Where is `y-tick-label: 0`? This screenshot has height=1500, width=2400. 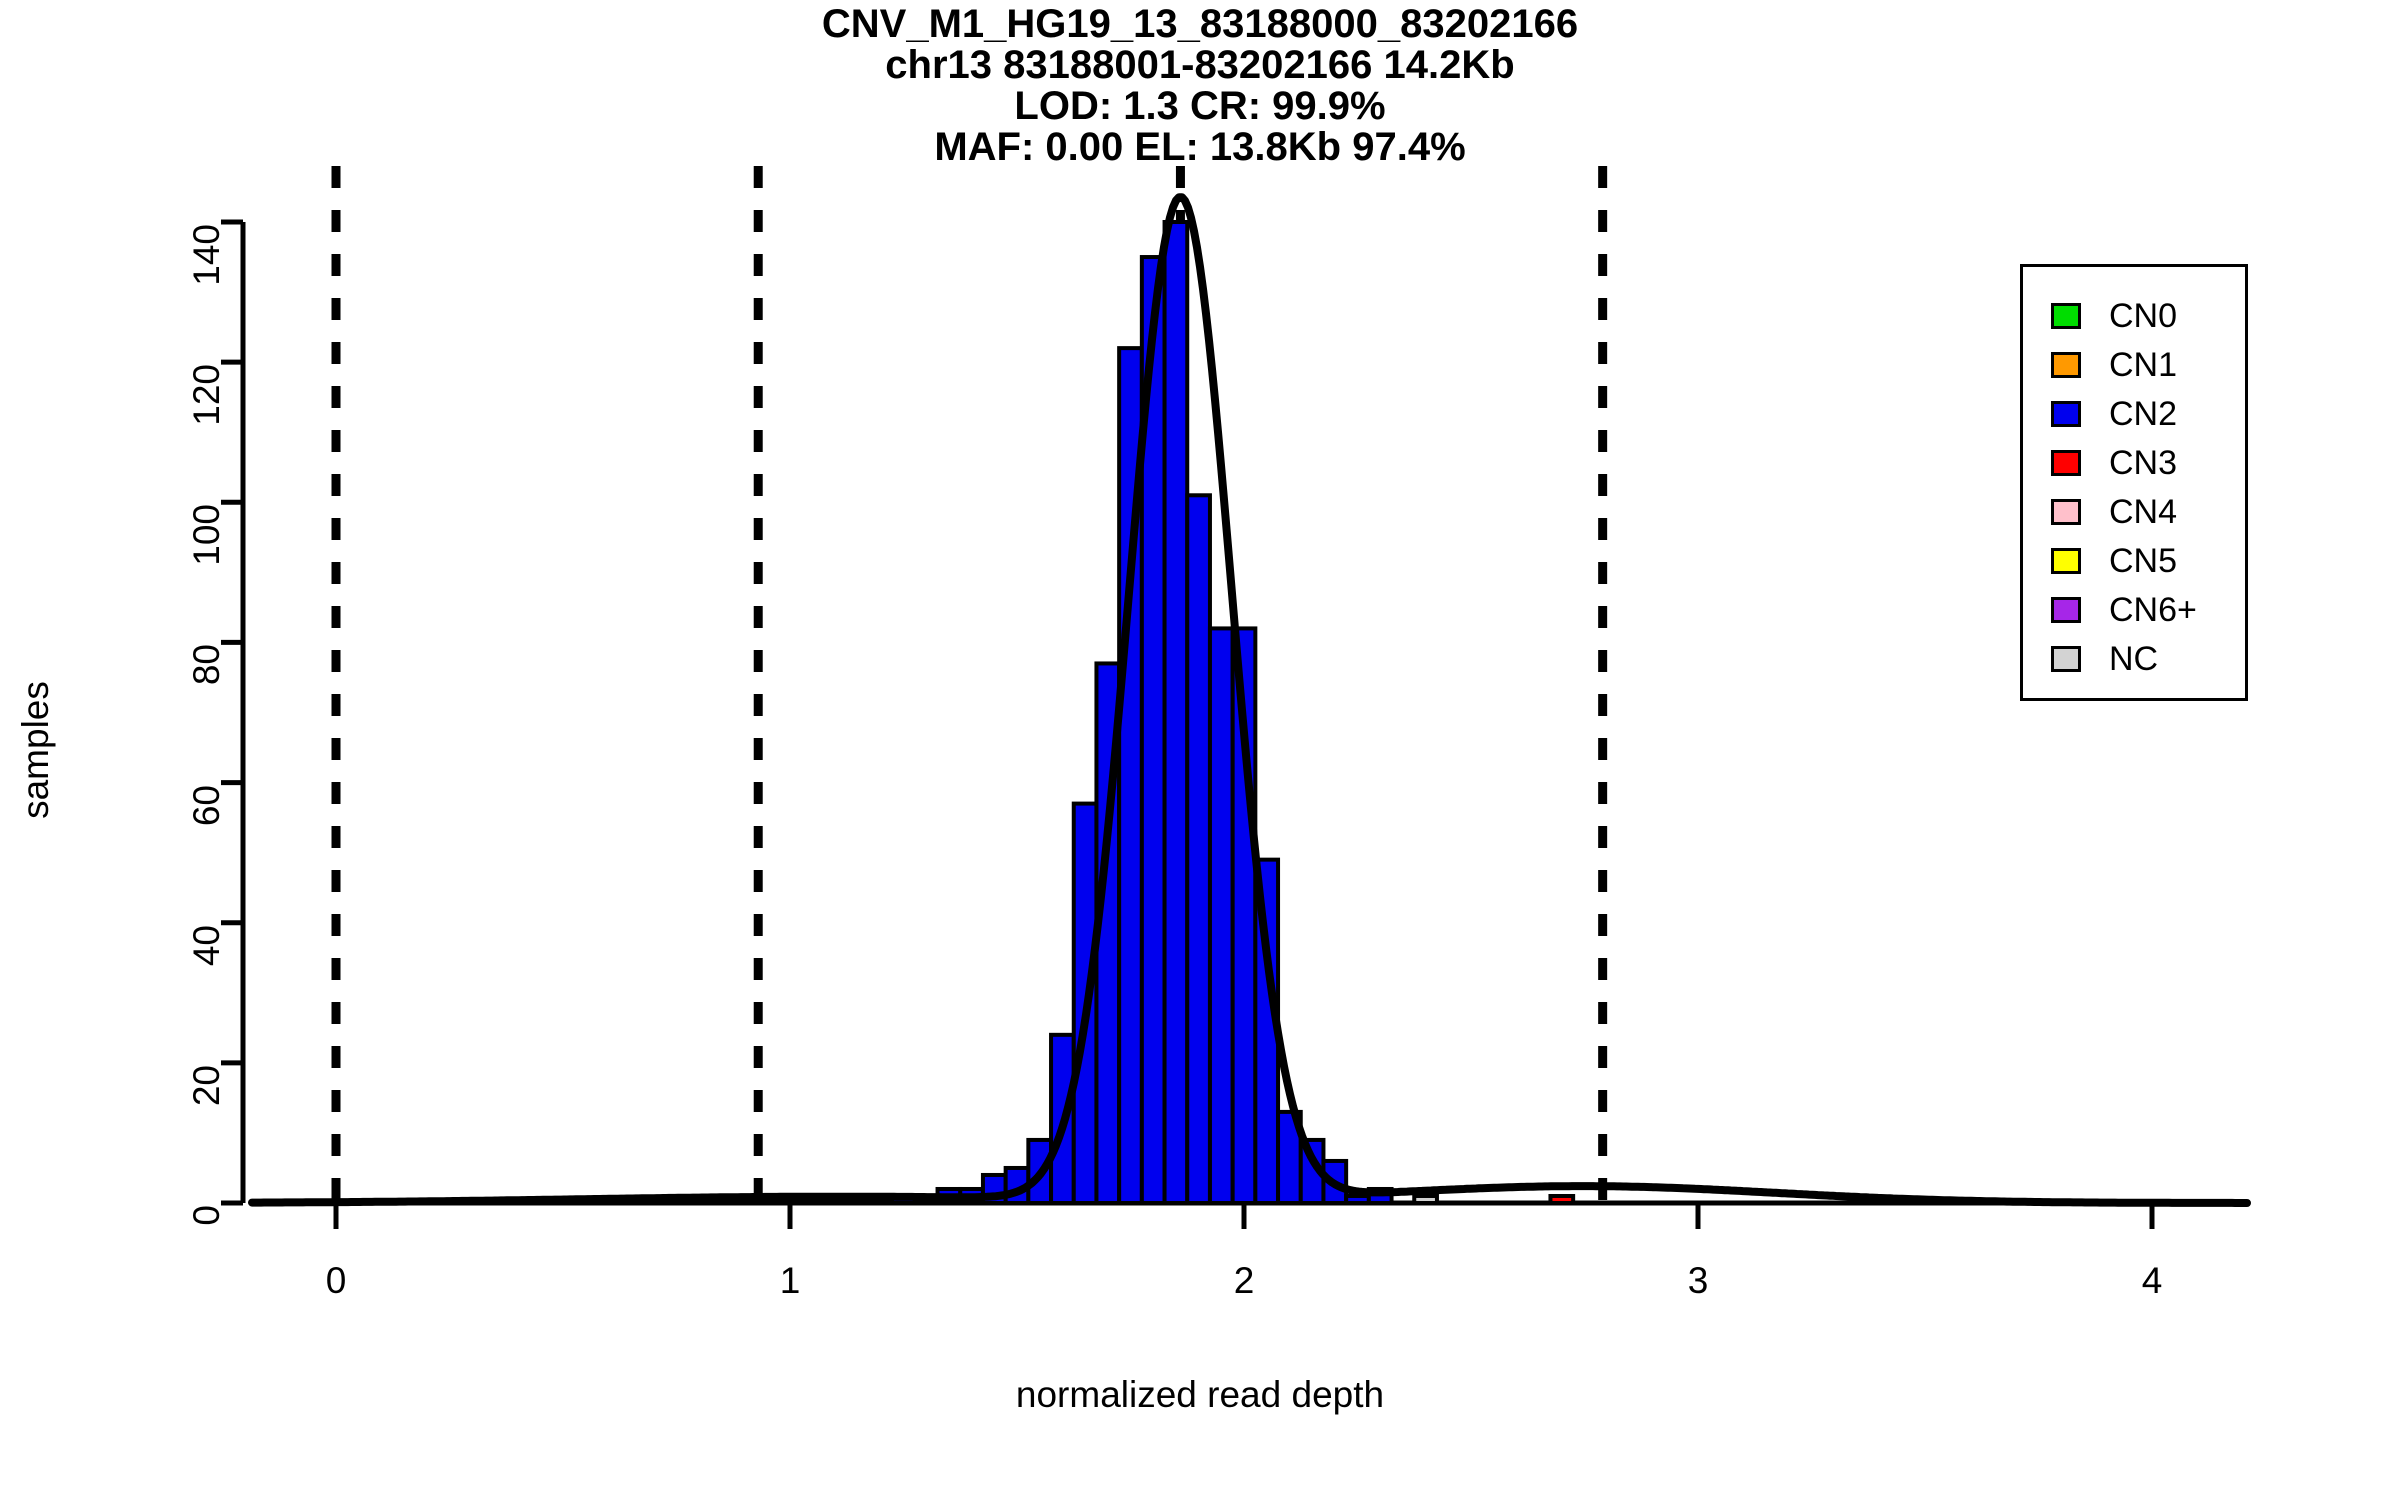 y-tick-label: 0 is located at coordinates (206, 1215).